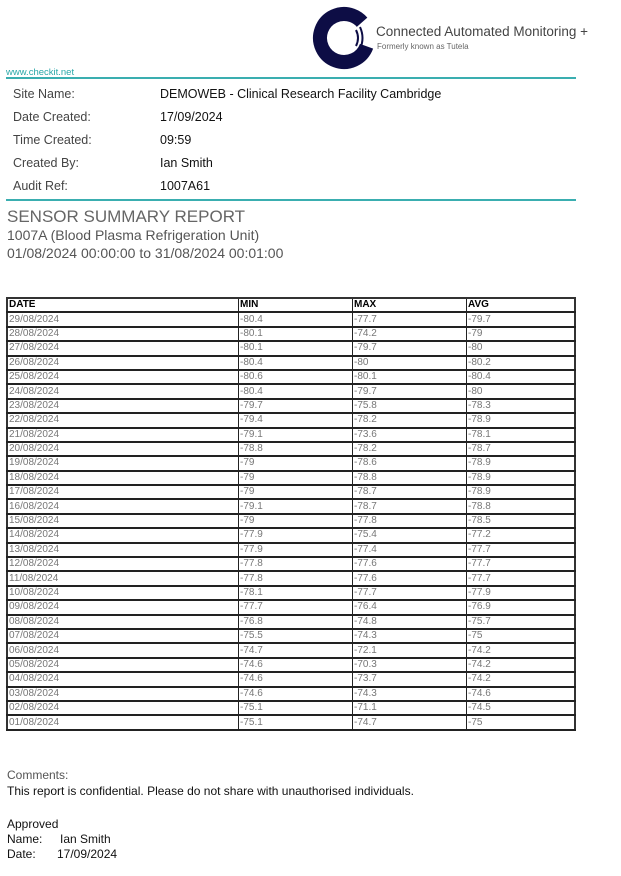 This screenshot has height=876, width=621. I want to click on table-row: 02/08/2024 -75.1 -71.1 -74.5, so click(291, 708).